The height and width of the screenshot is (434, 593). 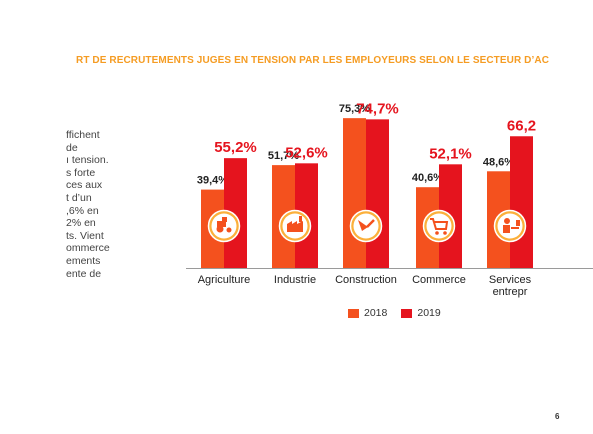 What do you see at coordinates (521, 125) in the screenshot?
I see `data-label-2019-5: 66,2` at bounding box center [521, 125].